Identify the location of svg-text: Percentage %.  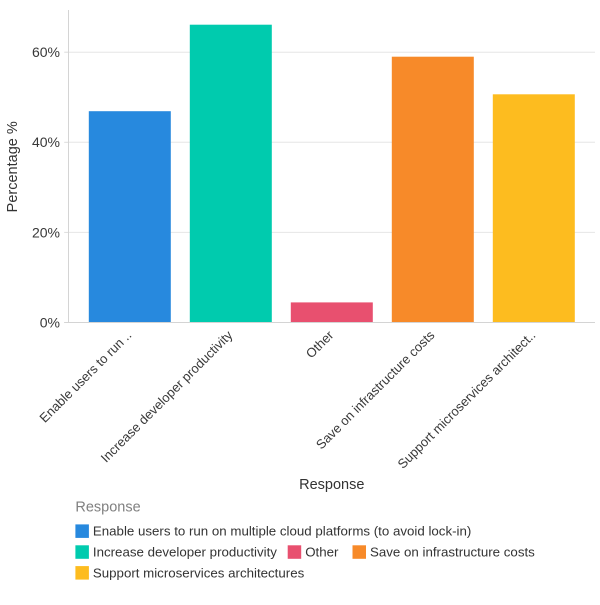
(13, 166).